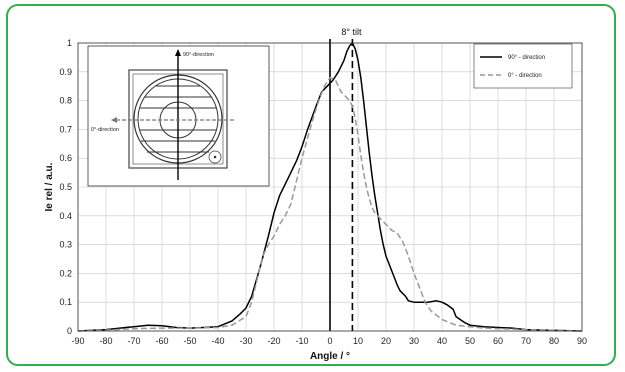 This screenshot has width=625, height=372. What do you see at coordinates (178, 52) in the screenshot?
I see `inset-vertical-arrowhead` at bounding box center [178, 52].